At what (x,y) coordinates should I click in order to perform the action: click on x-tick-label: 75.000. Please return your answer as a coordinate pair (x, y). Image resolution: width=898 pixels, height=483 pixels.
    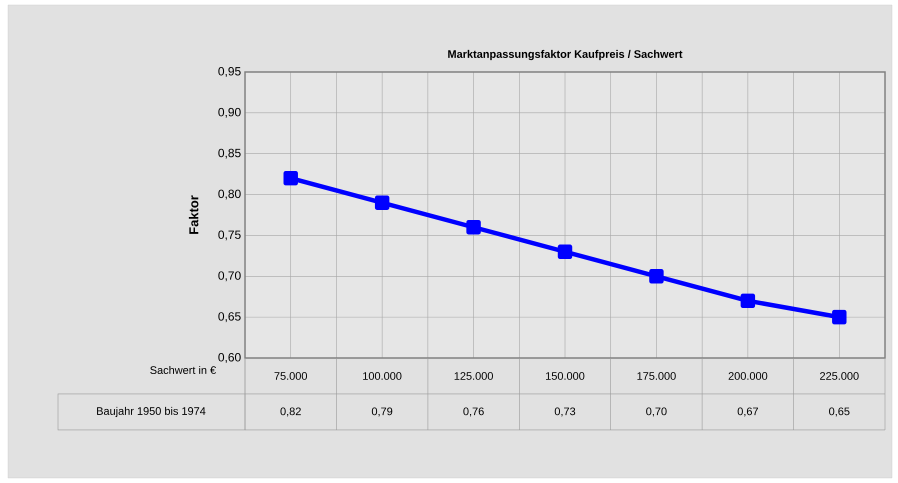
    Looking at the image, I should click on (291, 376).